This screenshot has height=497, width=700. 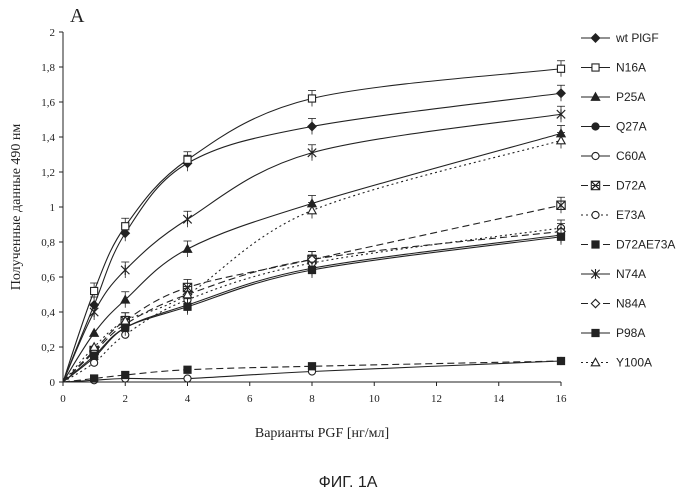 What do you see at coordinates (613, 333) in the screenshot?
I see `legend-item: P98A` at bounding box center [613, 333].